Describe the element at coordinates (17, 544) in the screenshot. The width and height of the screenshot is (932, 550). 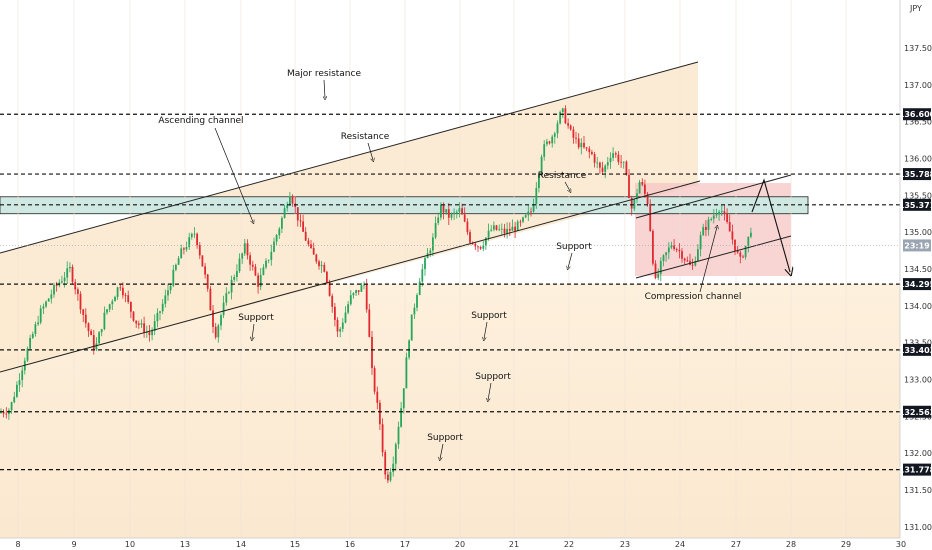
I see `x-tick-label: 8` at that location.